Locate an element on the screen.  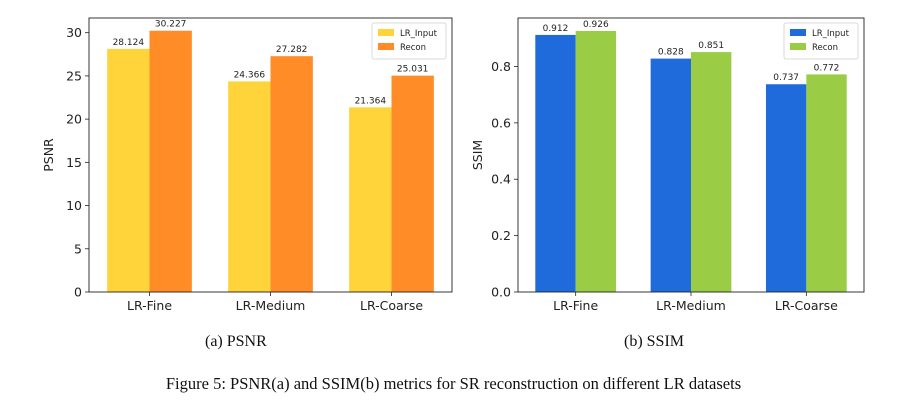
data-label: 21.364 is located at coordinates (371, 101).